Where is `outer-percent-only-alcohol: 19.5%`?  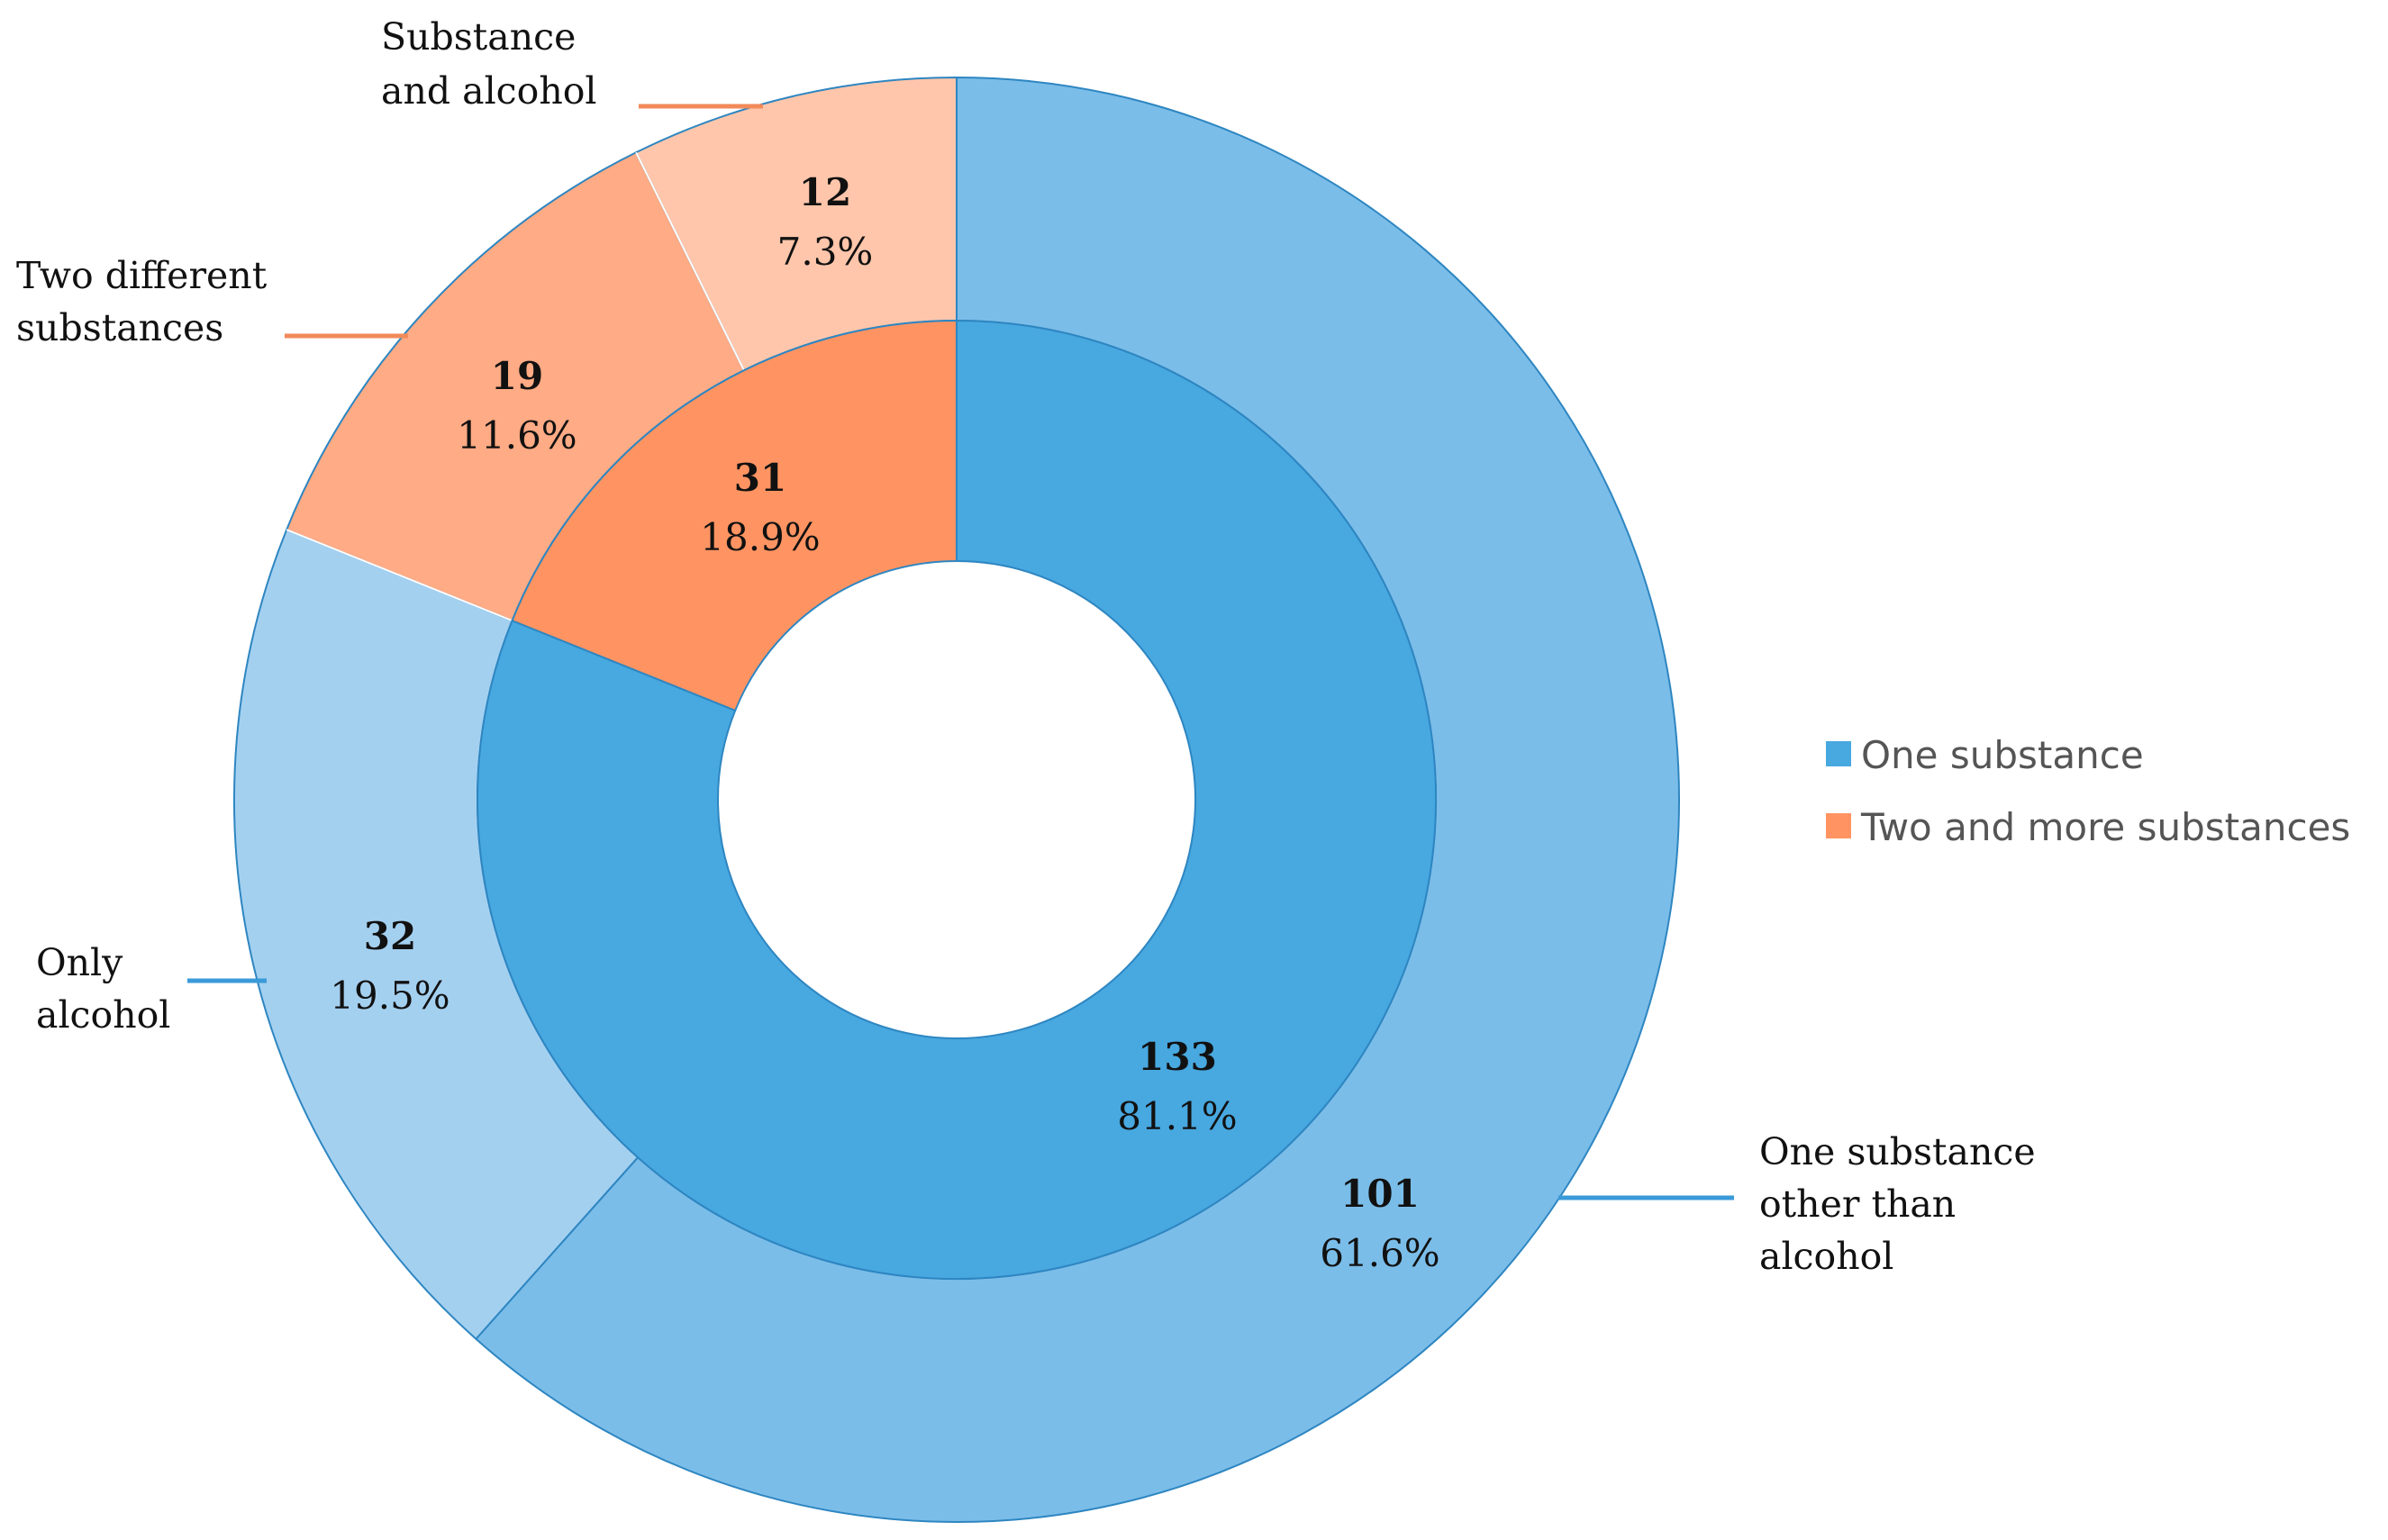 outer-percent-only-alcohol: 19.5% is located at coordinates (389, 996).